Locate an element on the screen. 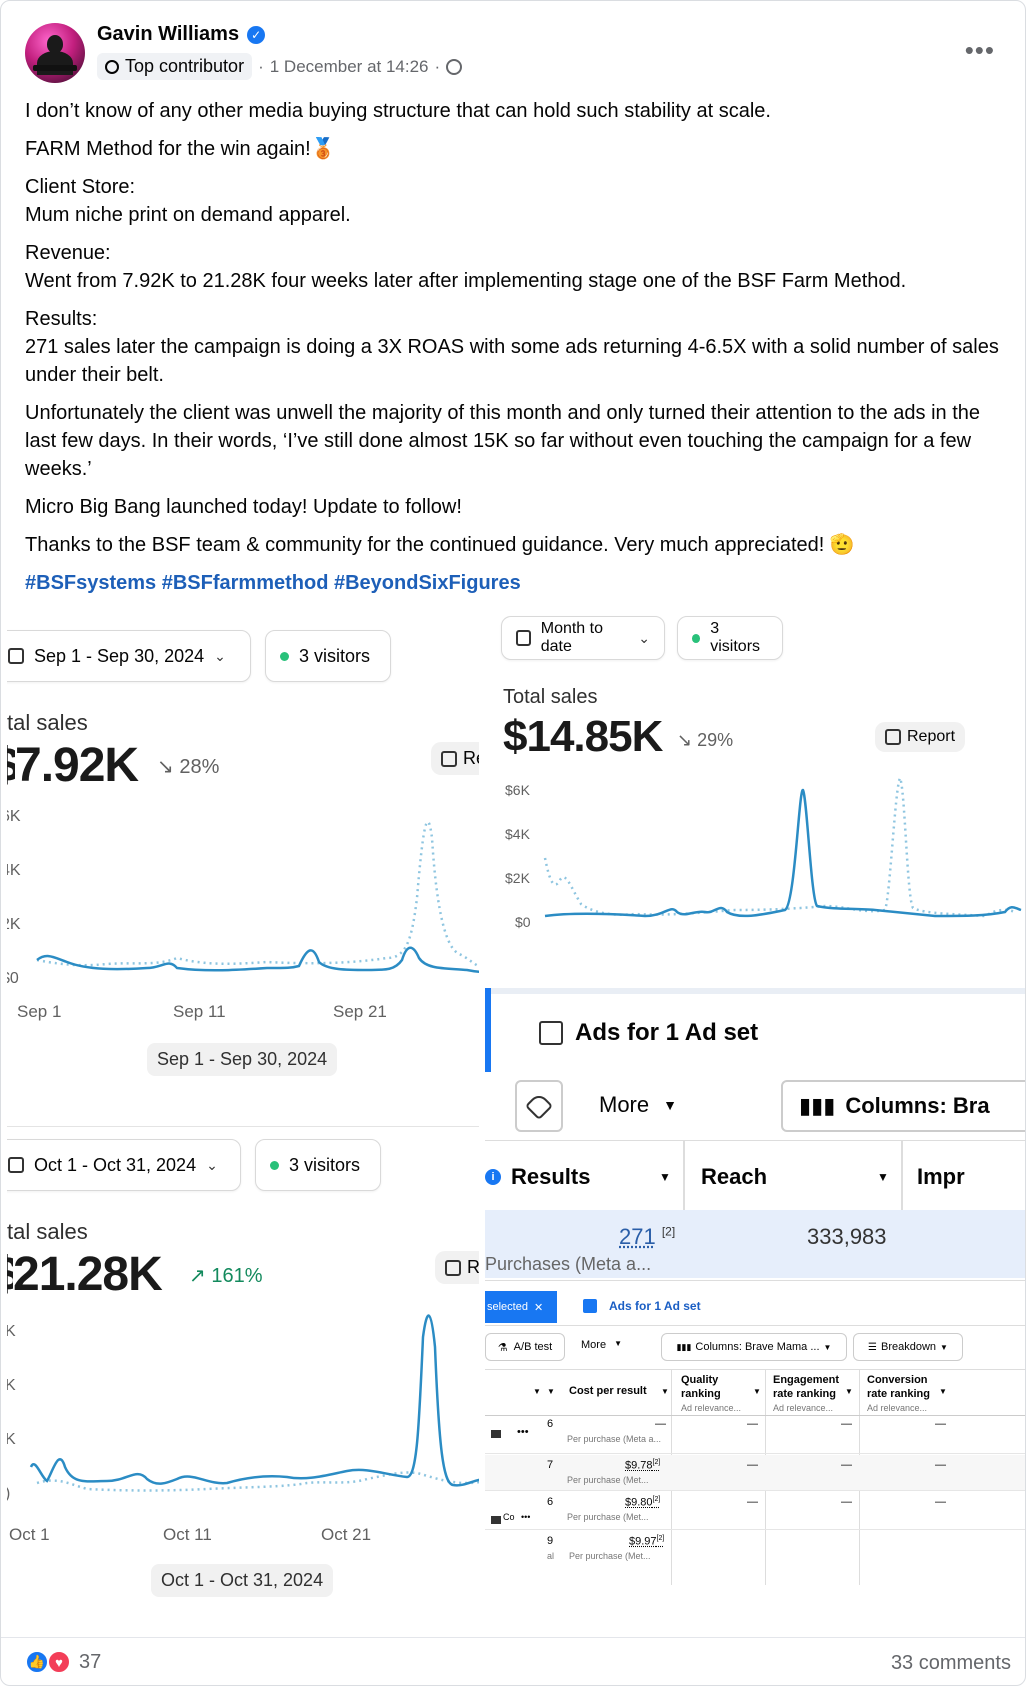 This screenshot has height=1686, width=1026. total-sales-value: $7.92K is located at coordinates (73, 765).